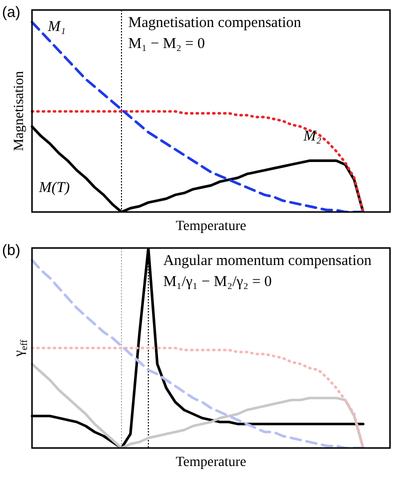  What do you see at coordinates (21, 348) in the screenshot?
I see `y-axis-title: γeff` at bounding box center [21, 348].